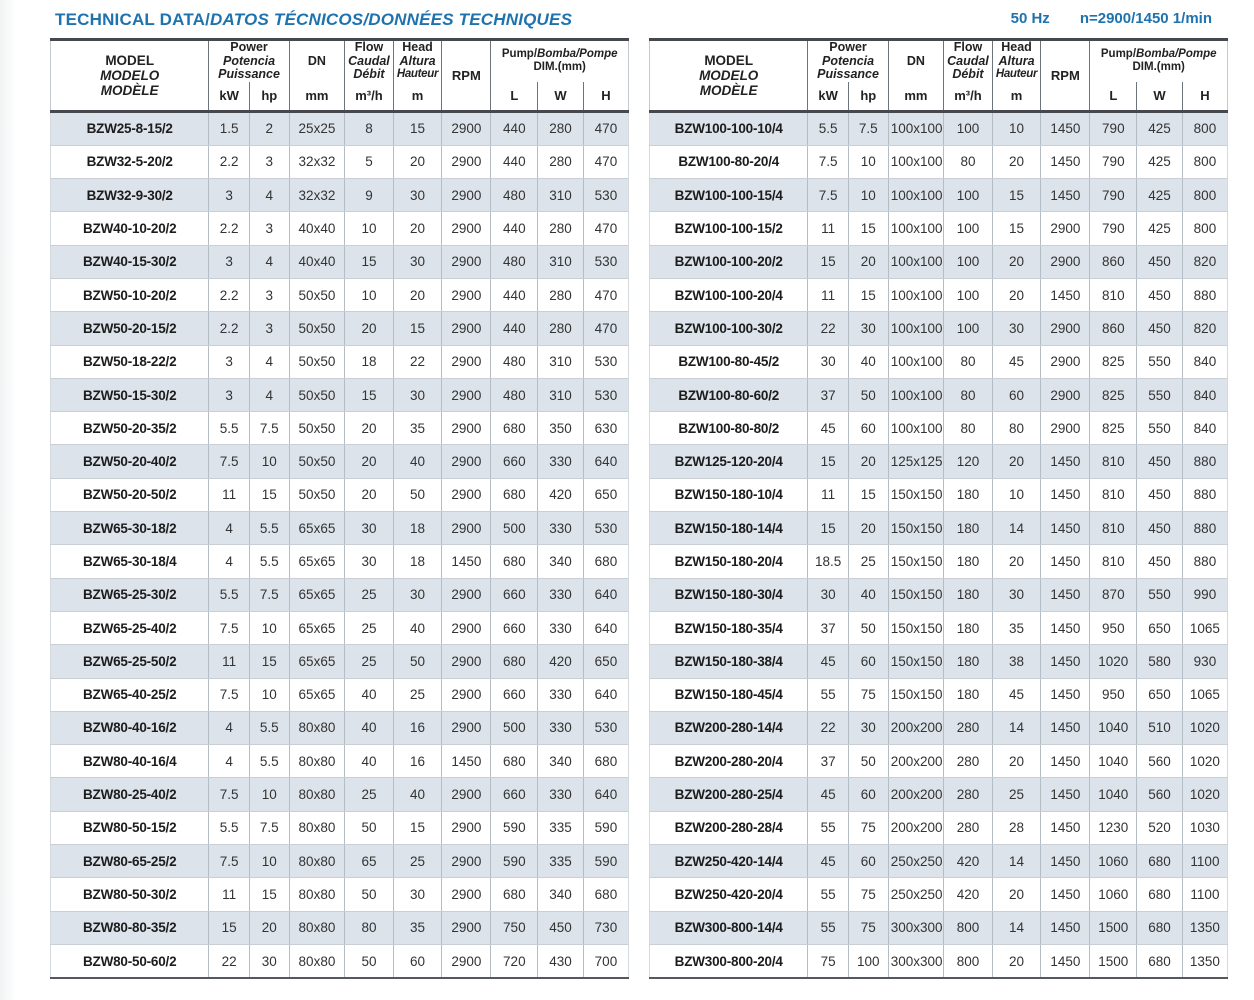 The image size is (1254, 1000). What do you see at coordinates (1016, 96) in the screenshot?
I see `unit-head: m` at bounding box center [1016, 96].